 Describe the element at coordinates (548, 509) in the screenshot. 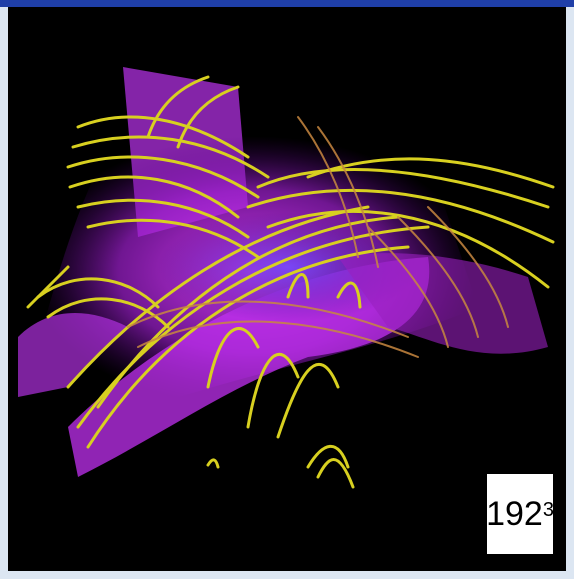

I see `label-exponent: 3` at that location.